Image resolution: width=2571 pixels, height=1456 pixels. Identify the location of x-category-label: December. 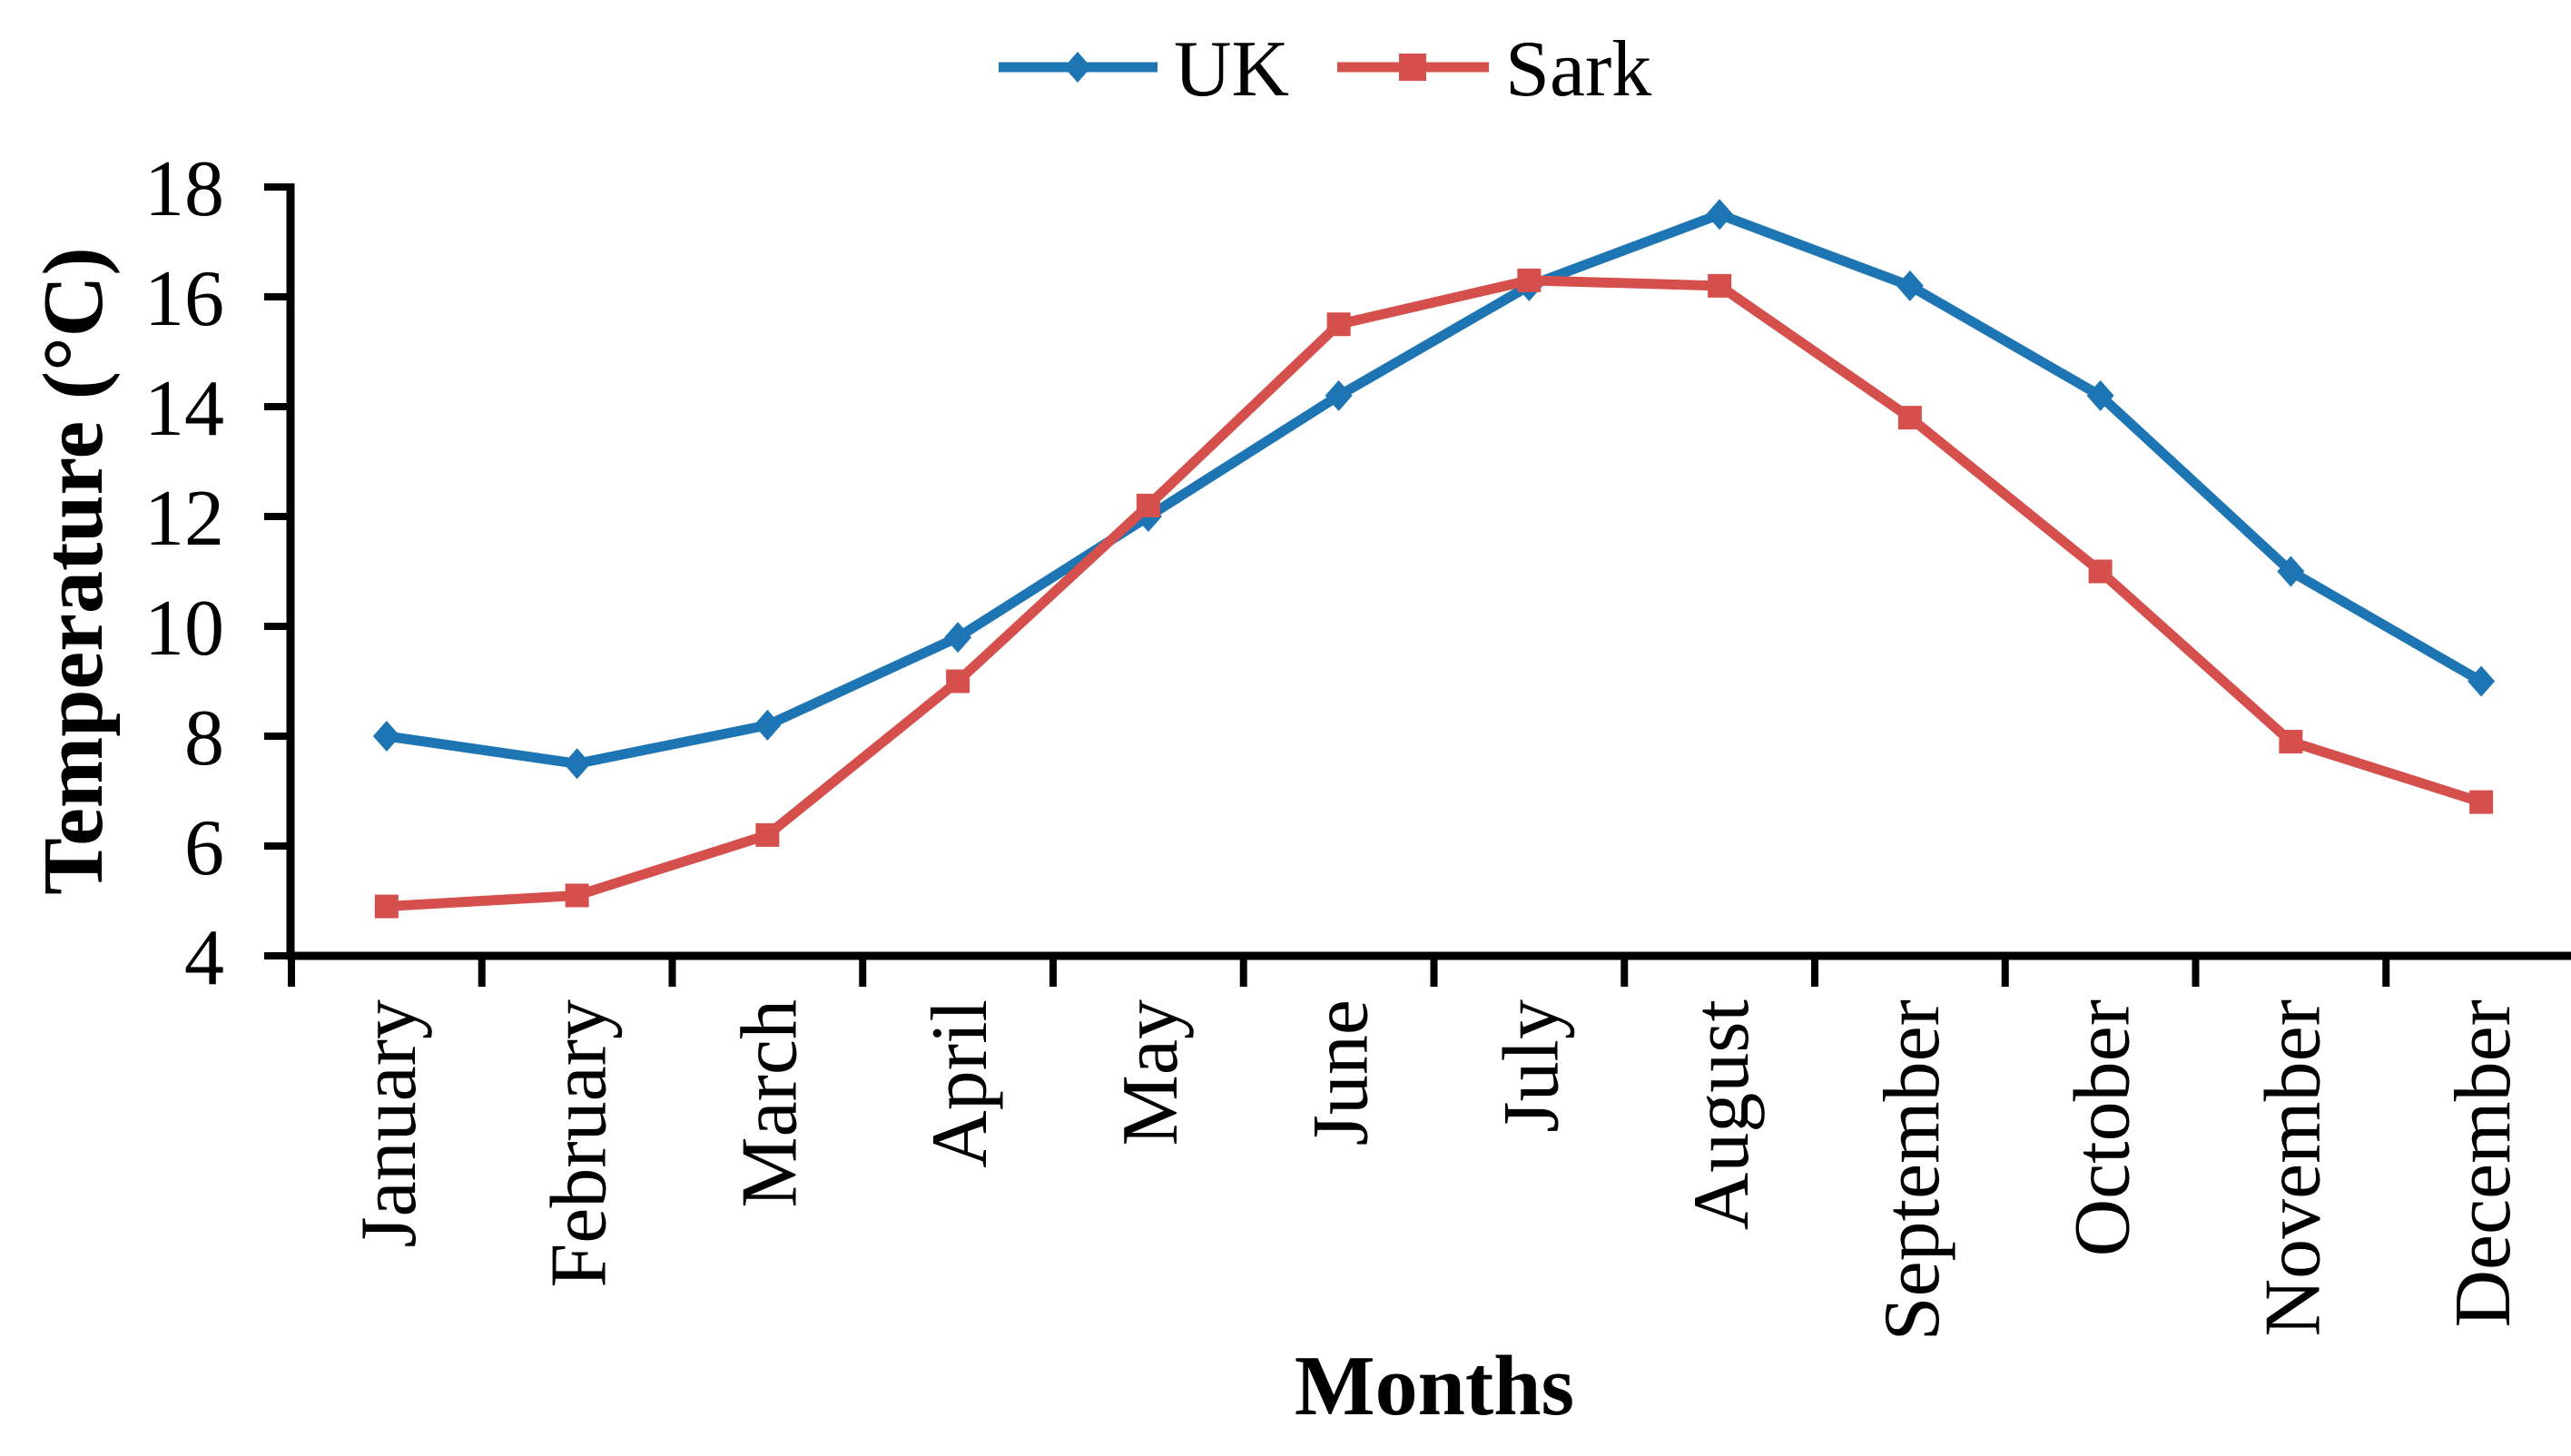
(2483, 1164).